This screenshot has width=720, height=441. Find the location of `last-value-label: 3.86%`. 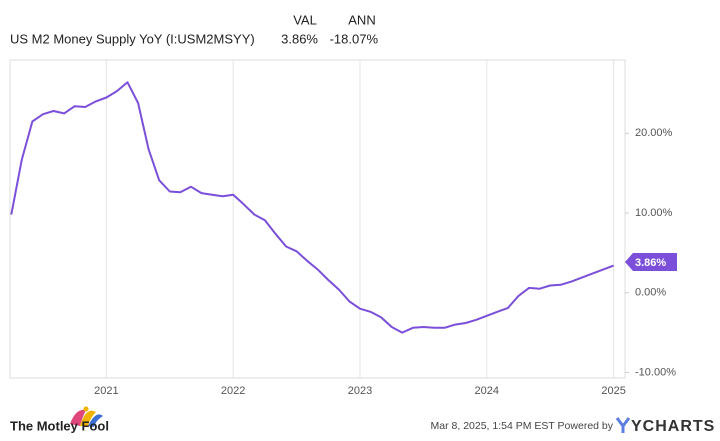

last-value-label: 3.86% is located at coordinates (650, 263).